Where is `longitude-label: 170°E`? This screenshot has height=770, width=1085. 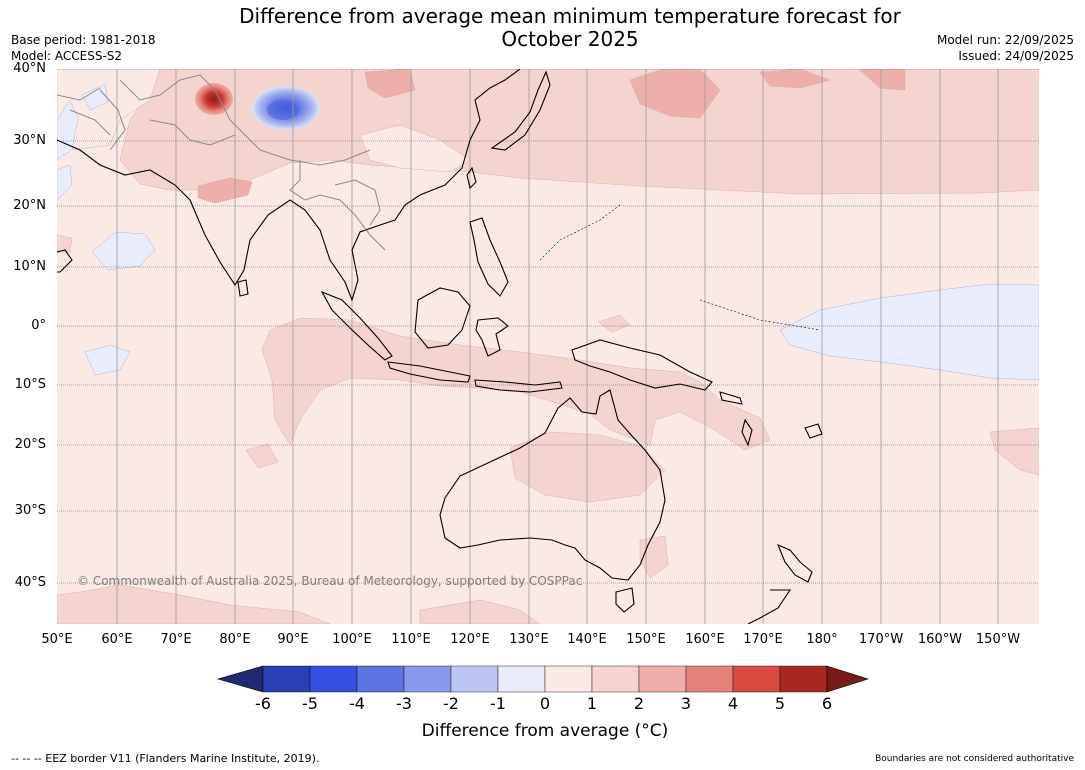
longitude-label: 170°E is located at coordinates (763, 639).